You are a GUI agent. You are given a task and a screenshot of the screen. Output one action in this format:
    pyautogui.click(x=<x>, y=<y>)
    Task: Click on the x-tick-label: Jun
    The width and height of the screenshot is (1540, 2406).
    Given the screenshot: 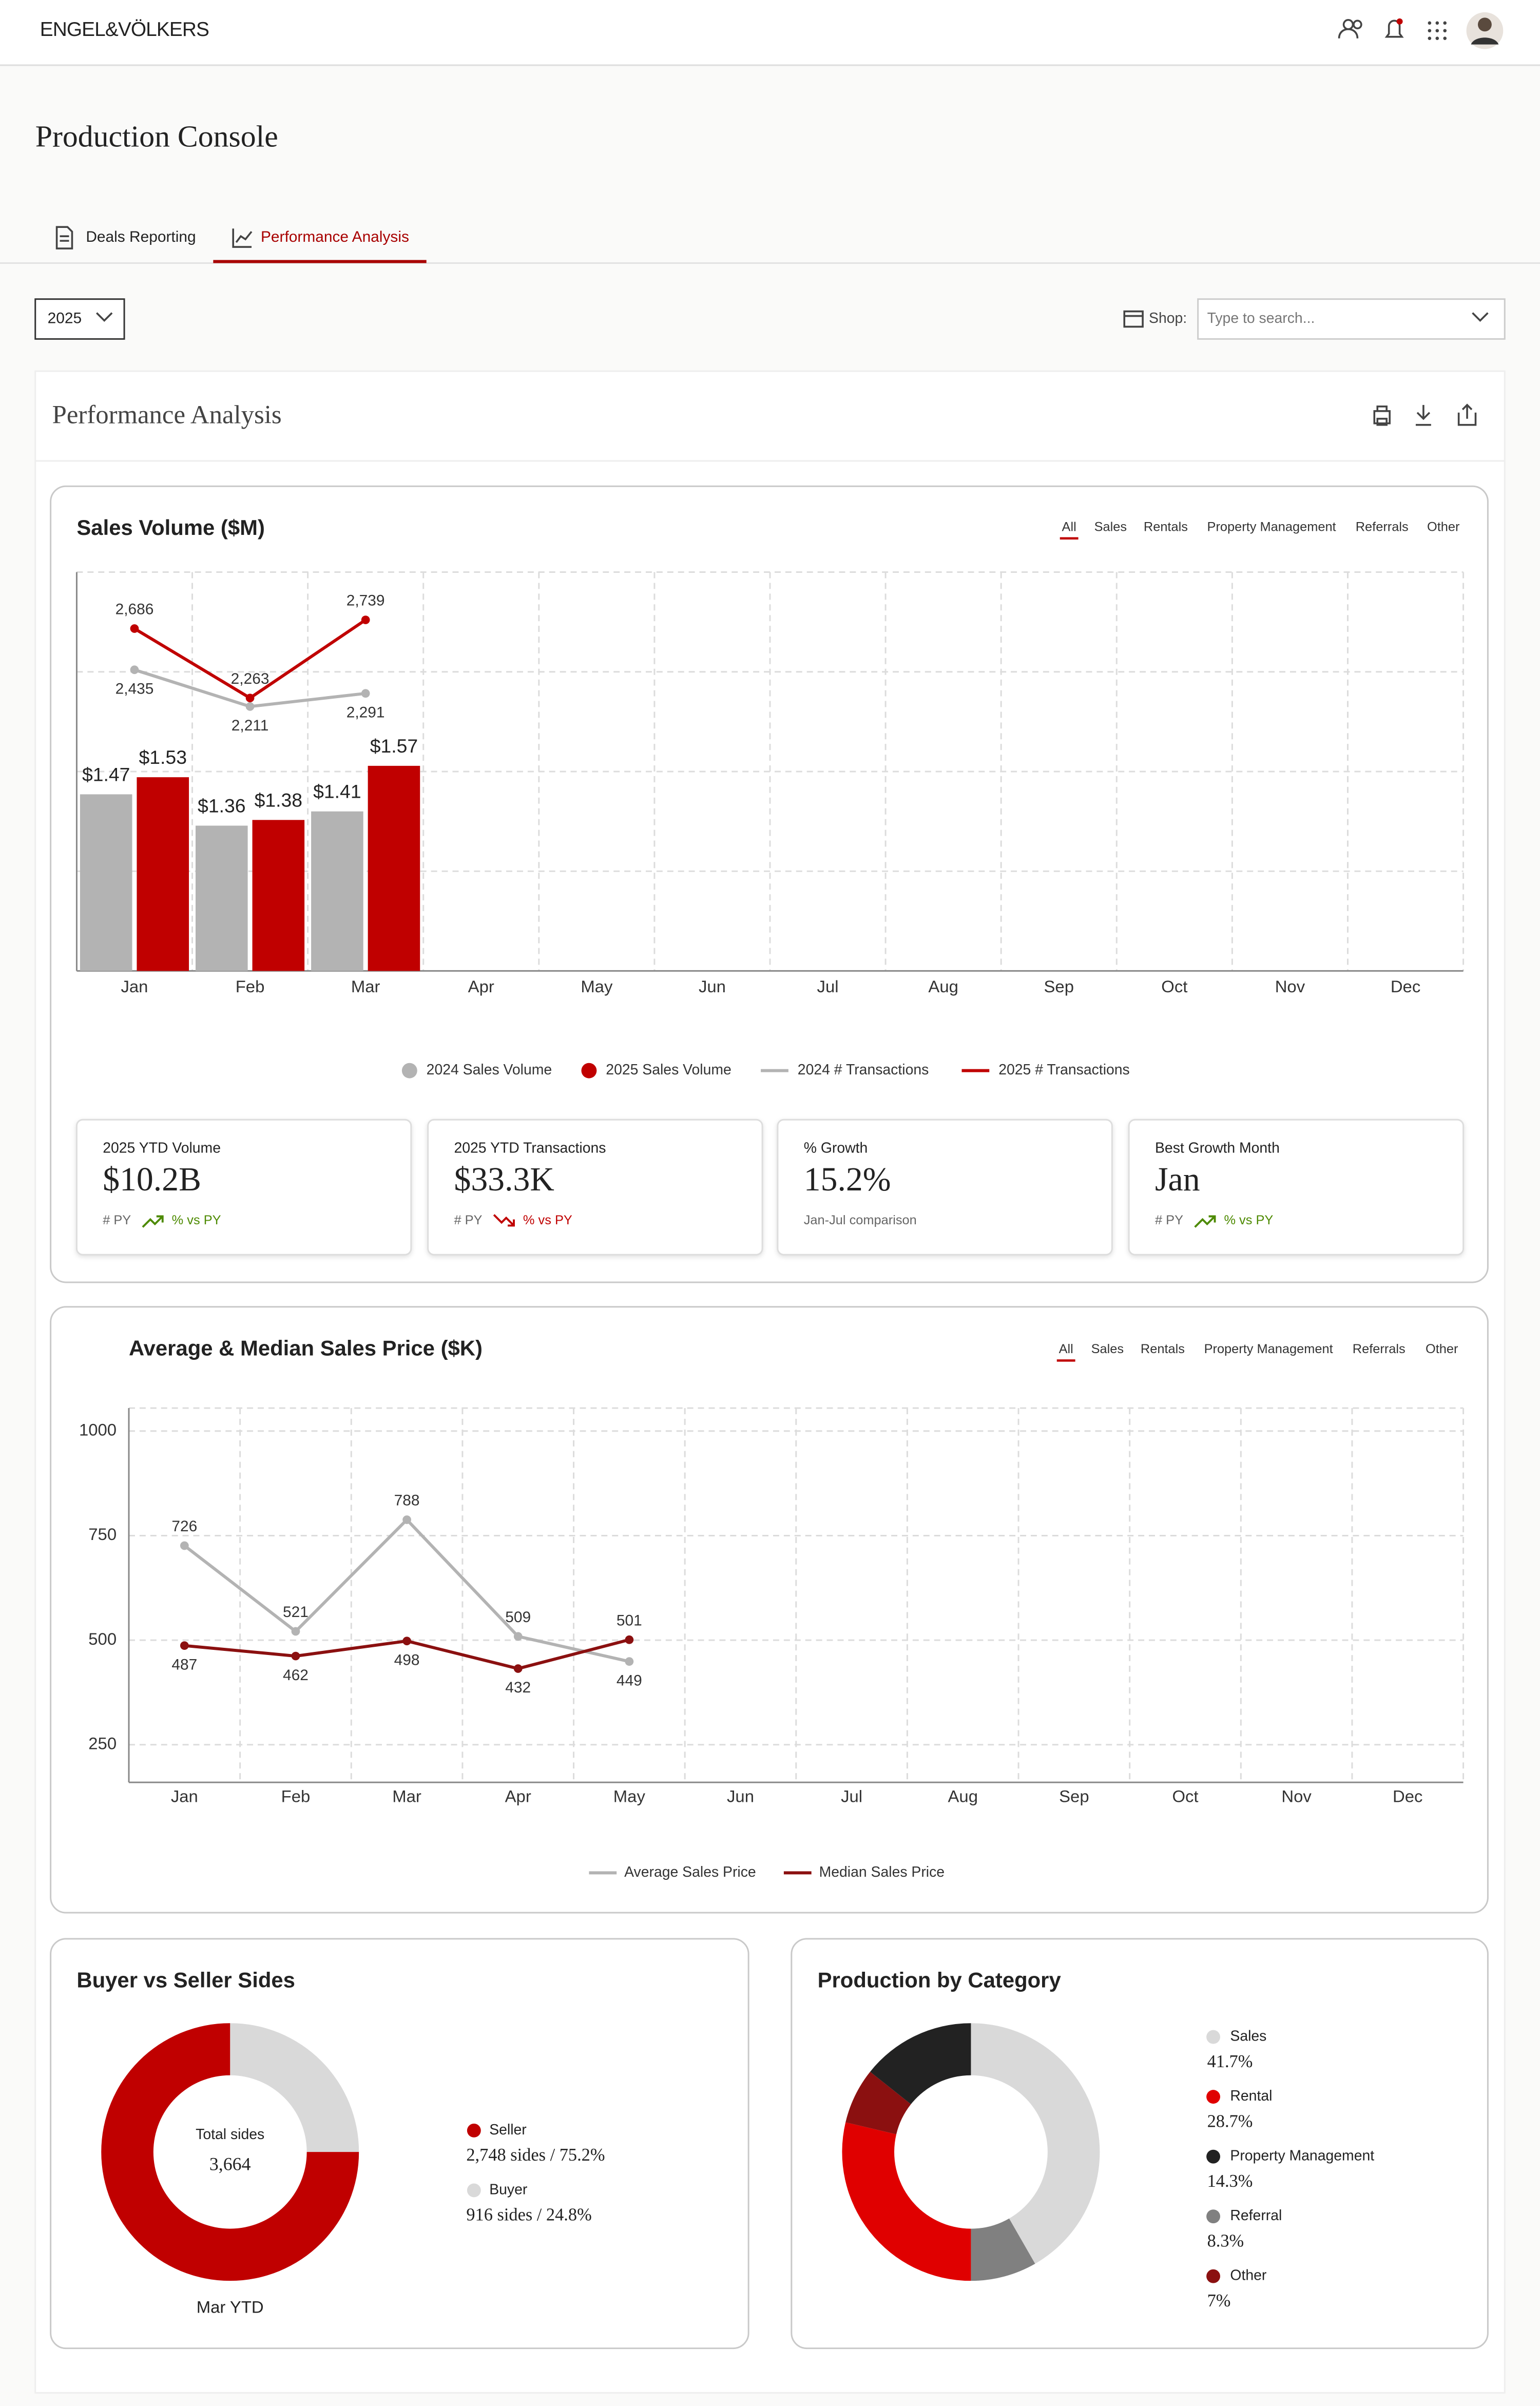 What is the action you would take?
    pyautogui.click(x=740, y=1797)
    